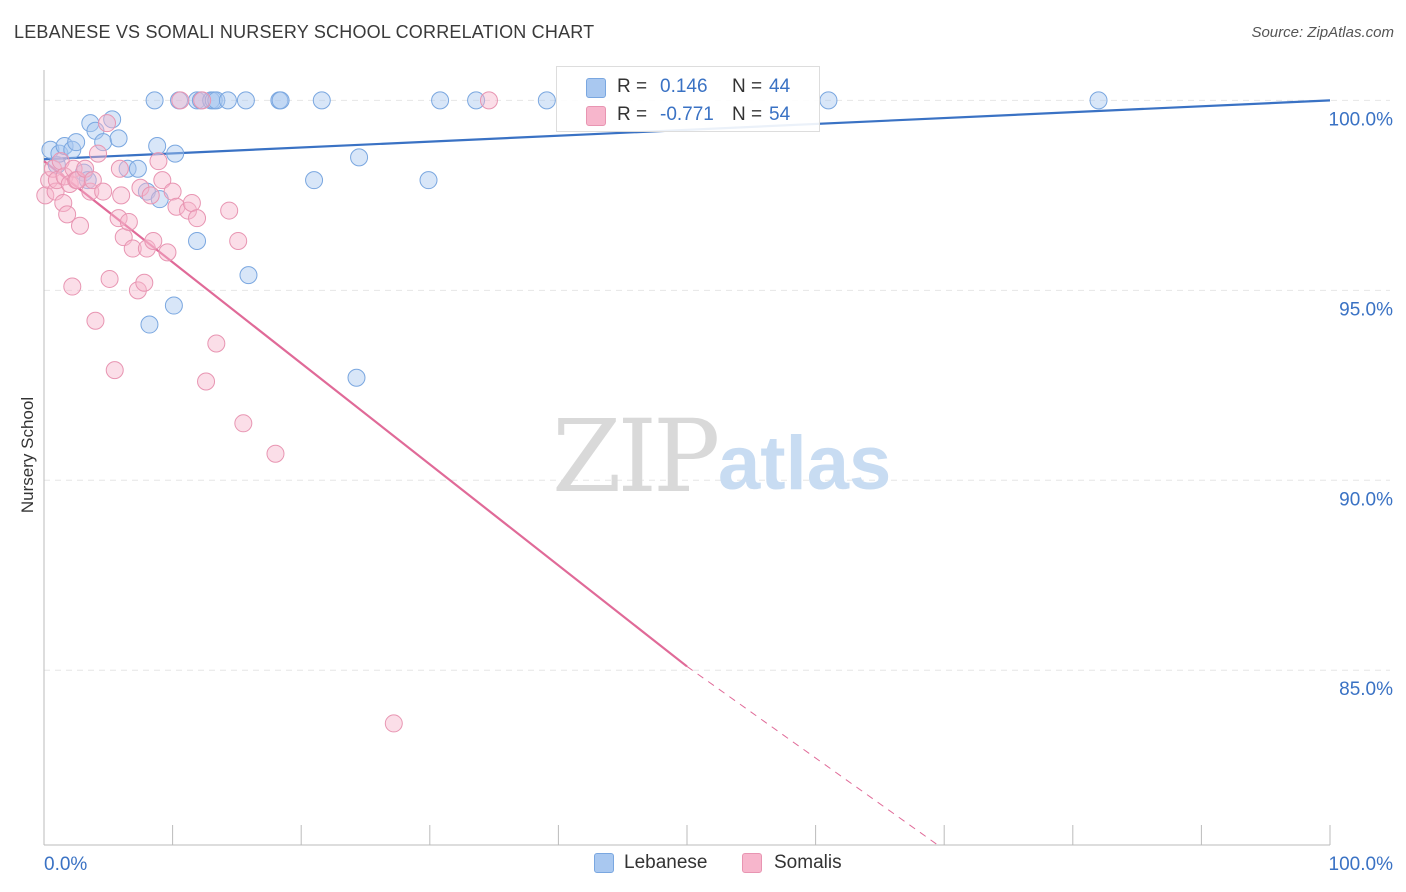 The height and width of the screenshot is (892, 1406). What do you see at coordinates (808, 862) in the screenshot?
I see `legend-label-somalis: Somalis` at bounding box center [808, 862].